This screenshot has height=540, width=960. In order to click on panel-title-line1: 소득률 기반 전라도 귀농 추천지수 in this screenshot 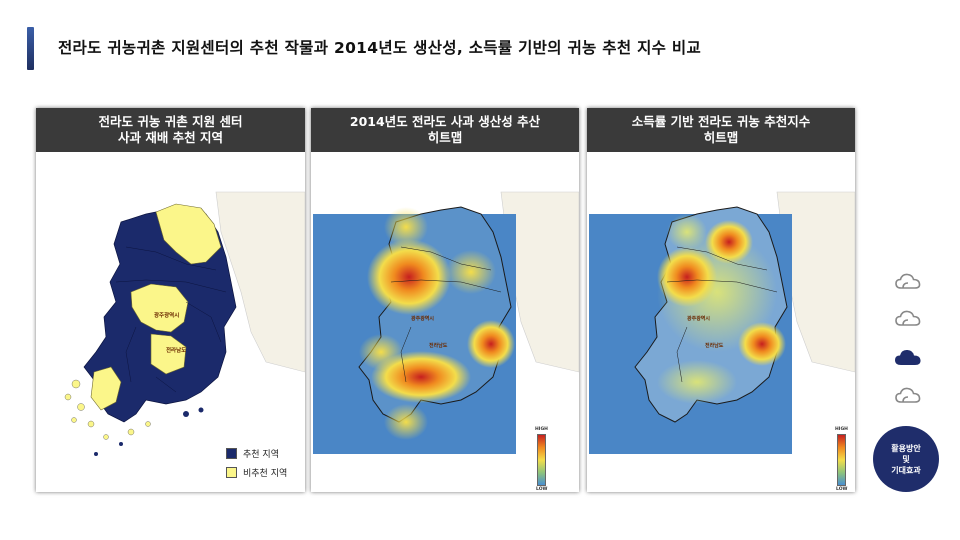, I will do `click(721, 121)`.